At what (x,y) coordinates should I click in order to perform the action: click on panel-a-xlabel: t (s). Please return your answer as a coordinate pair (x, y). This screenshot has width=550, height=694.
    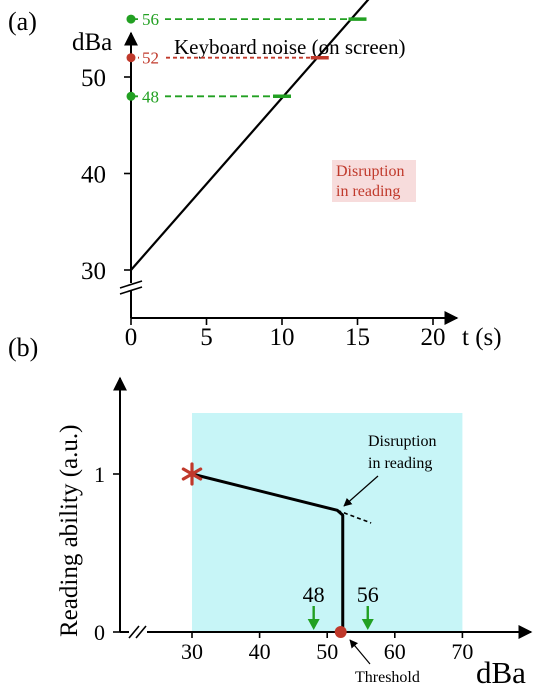
    Looking at the image, I should click on (482, 337).